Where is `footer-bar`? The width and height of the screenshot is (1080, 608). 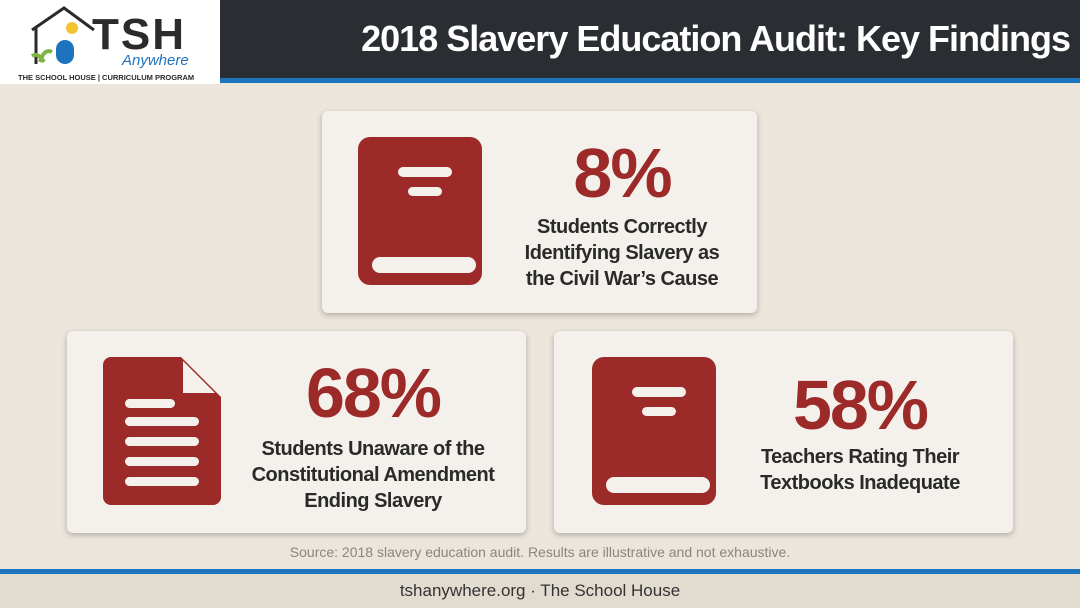 footer-bar is located at coordinates (540, 588).